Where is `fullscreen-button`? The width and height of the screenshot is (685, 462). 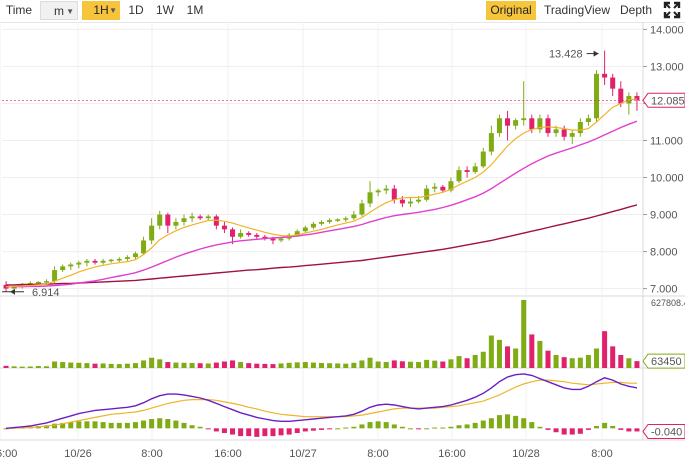 fullscreen-button is located at coordinates (672, 10).